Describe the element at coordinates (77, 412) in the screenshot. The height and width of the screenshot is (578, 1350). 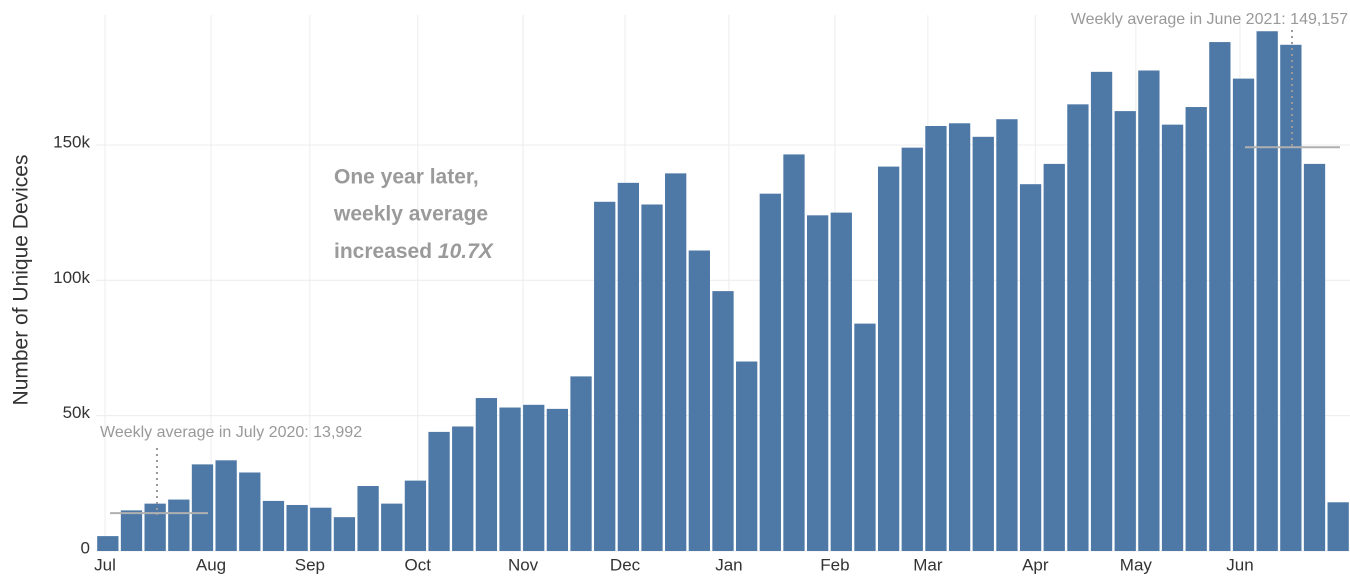
I see `y-tick-label: 50k` at that location.